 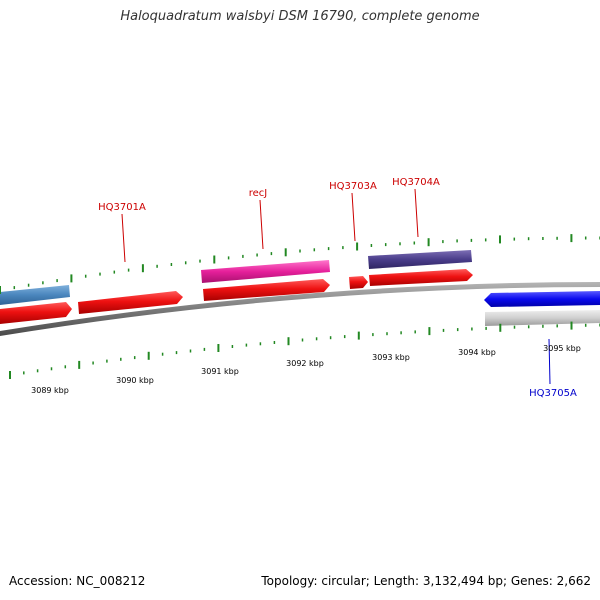 I want to click on gene-label-hq3704a: HQ3704A, so click(x=416, y=182).